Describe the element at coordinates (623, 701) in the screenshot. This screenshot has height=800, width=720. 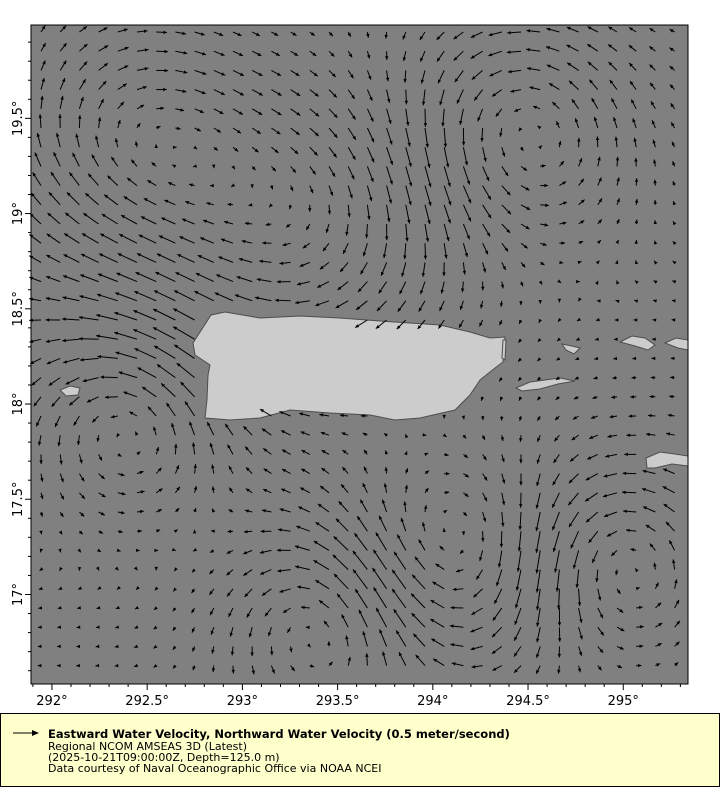
I see `x-tick-label: 295°` at that location.